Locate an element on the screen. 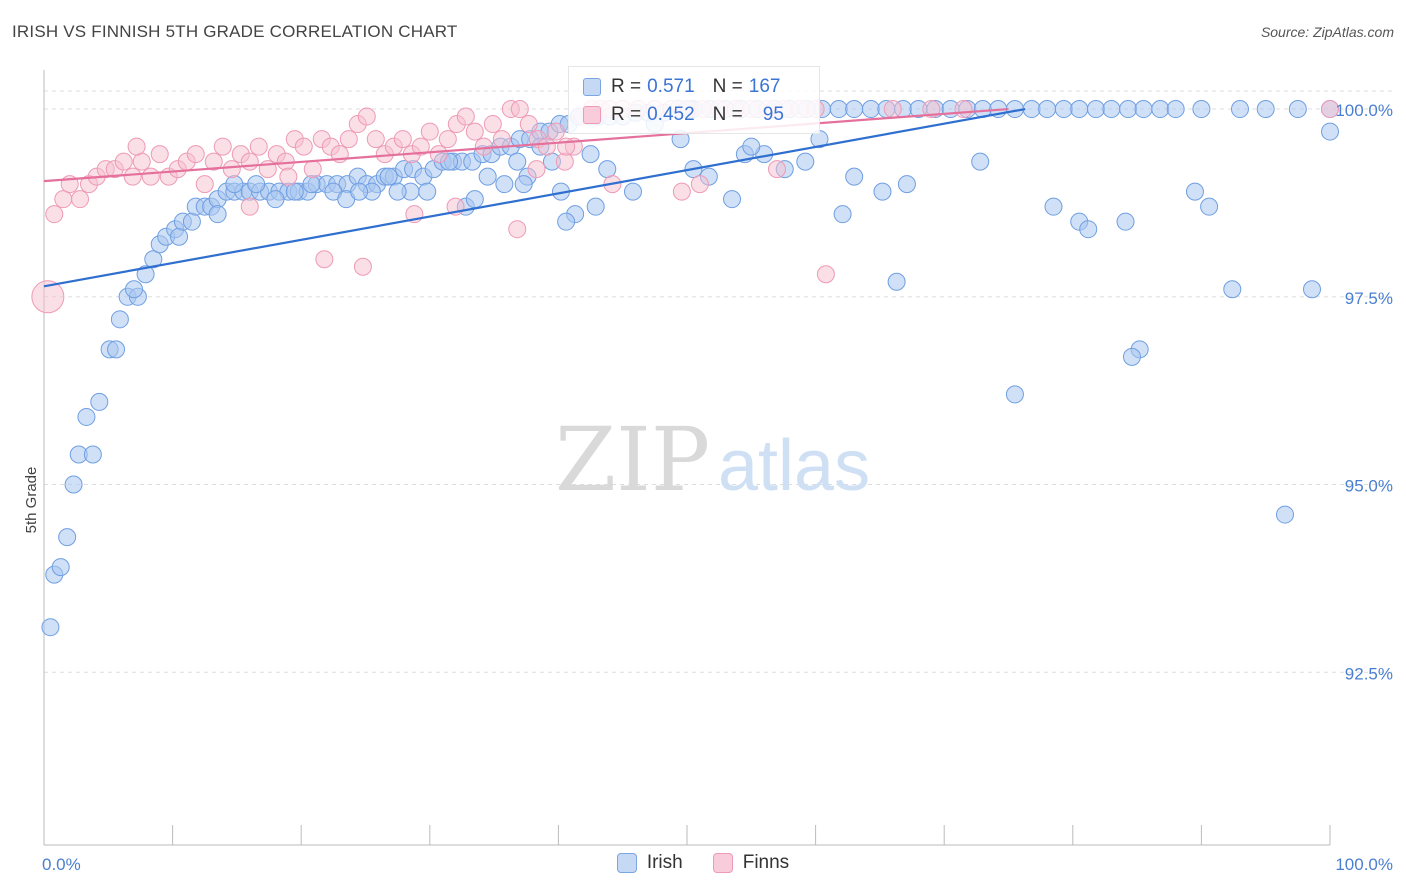  irish-n-value: 167 is located at coordinates (764, 86).